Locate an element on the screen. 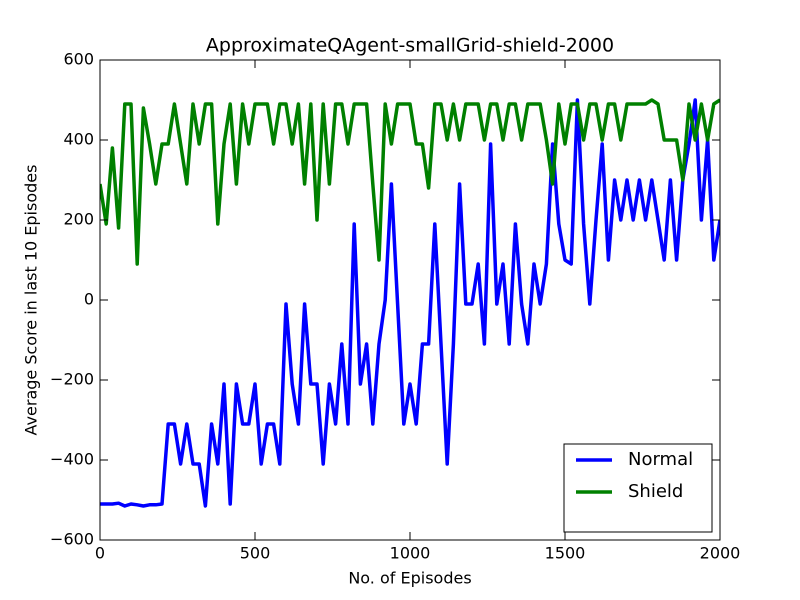 The width and height of the screenshot is (800, 600). legend: Normal Shield is located at coordinates (638, 488).